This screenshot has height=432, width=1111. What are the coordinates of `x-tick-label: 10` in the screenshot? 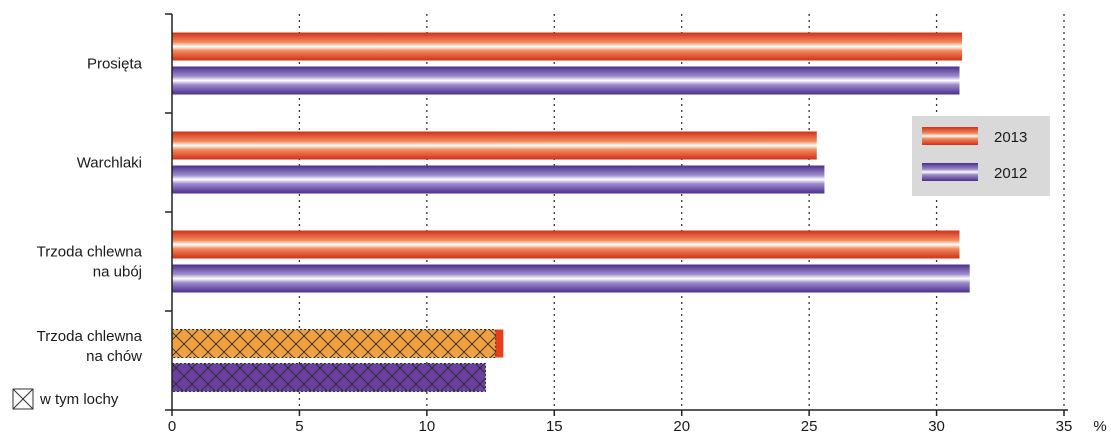 It's located at (427, 425).